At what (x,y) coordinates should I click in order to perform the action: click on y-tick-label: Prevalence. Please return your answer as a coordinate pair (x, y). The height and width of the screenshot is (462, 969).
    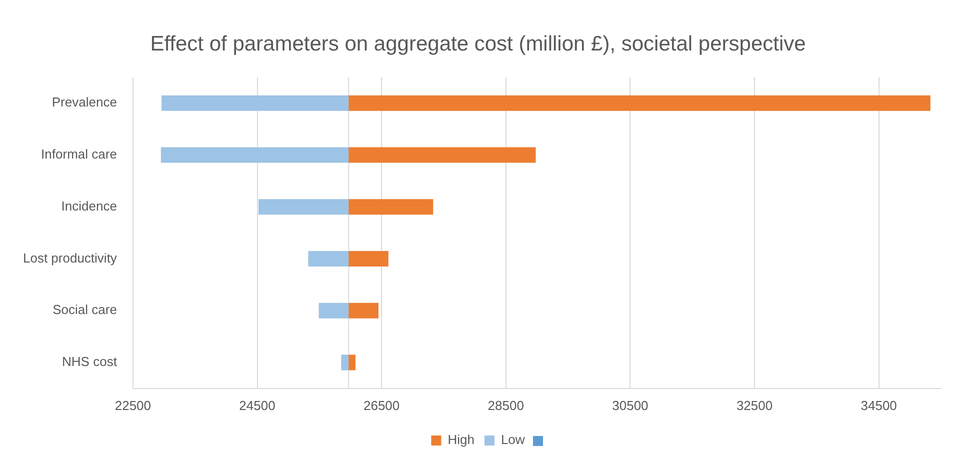
    Looking at the image, I should click on (84, 102).